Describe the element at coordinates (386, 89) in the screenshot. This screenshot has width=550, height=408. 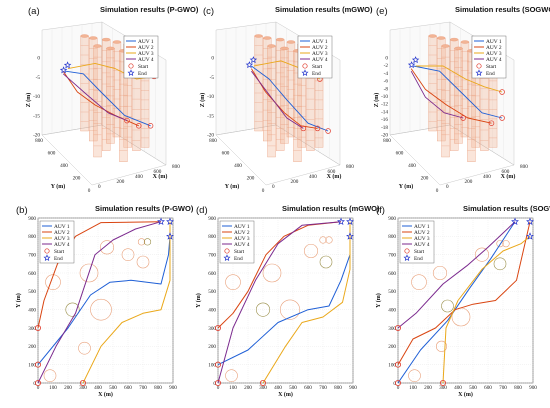
I see `z-tick-label: -8` at that location.